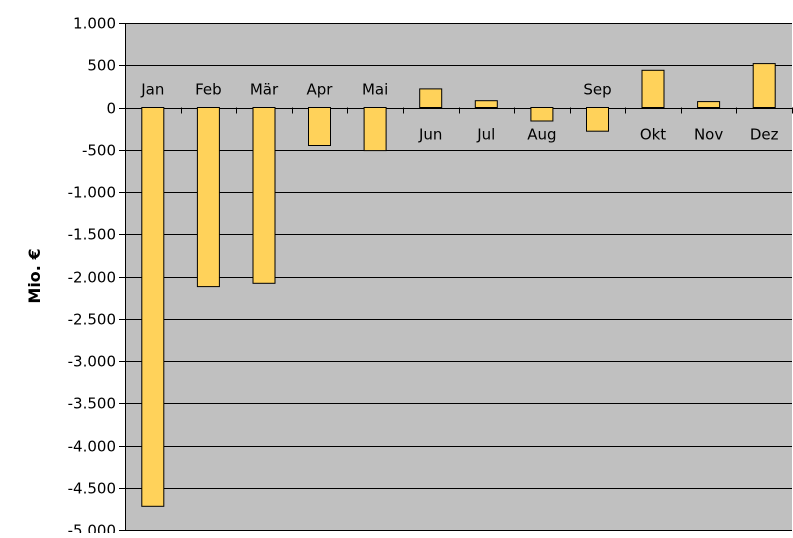 The image size is (793, 538). Describe the element at coordinates (653, 89) in the screenshot. I see `bar-okt` at that location.